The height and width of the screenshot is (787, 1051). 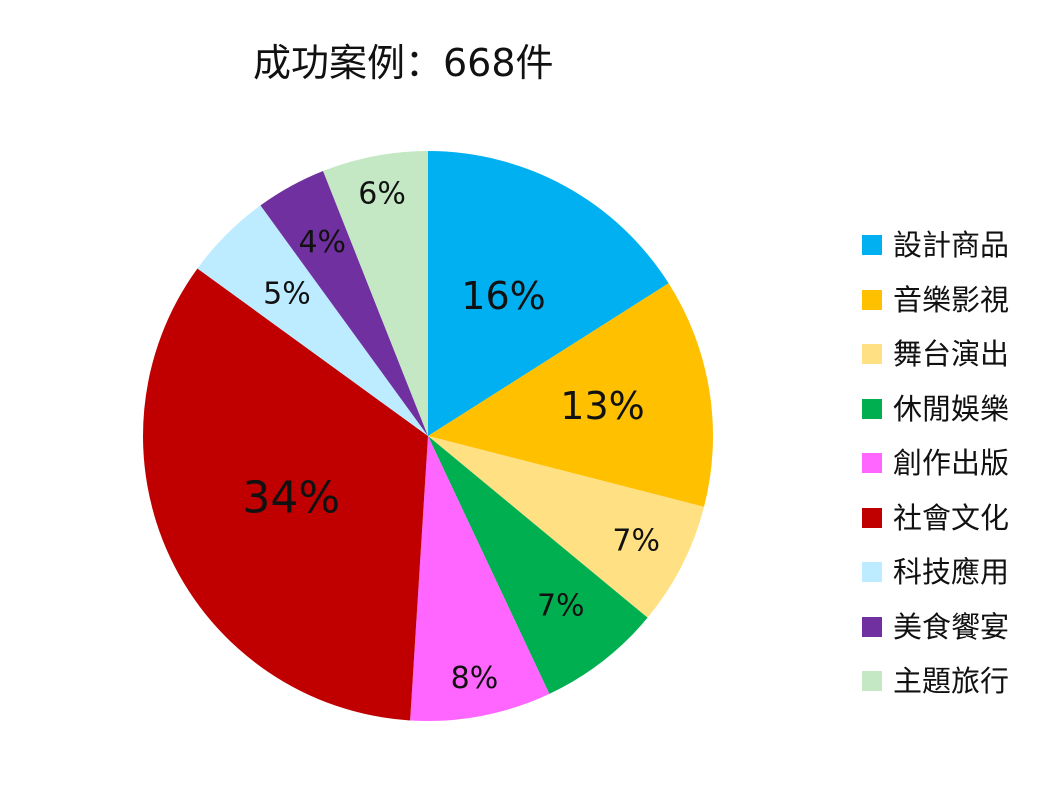 I want to click on legend-item-8: 美食饗宴, so click(x=954, y=627).